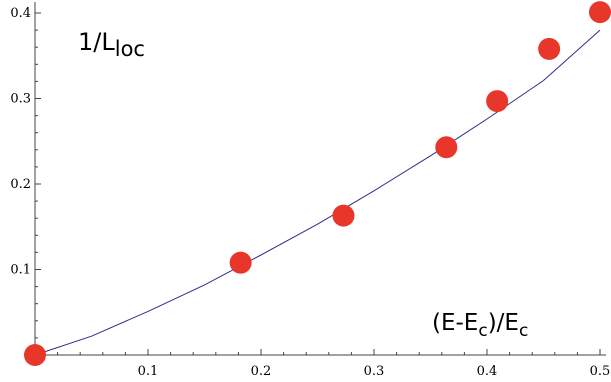 Image resolution: width=611 pixels, height=382 pixels. What do you see at coordinates (482, 331) in the screenshot?
I see `x-axis-title-sub1: c` at bounding box center [482, 331].